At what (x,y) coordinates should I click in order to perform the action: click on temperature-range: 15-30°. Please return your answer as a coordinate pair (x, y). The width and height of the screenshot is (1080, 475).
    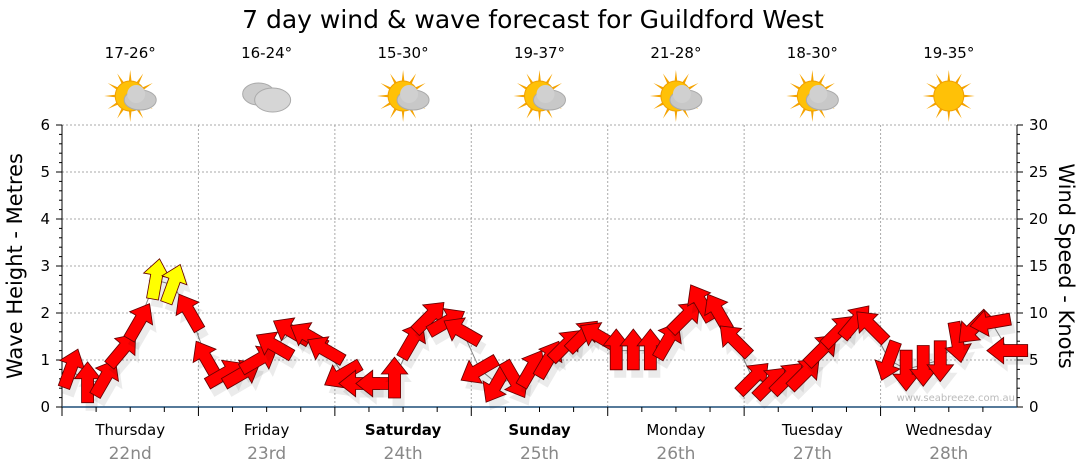
    Looking at the image, I should click on (403, 53).